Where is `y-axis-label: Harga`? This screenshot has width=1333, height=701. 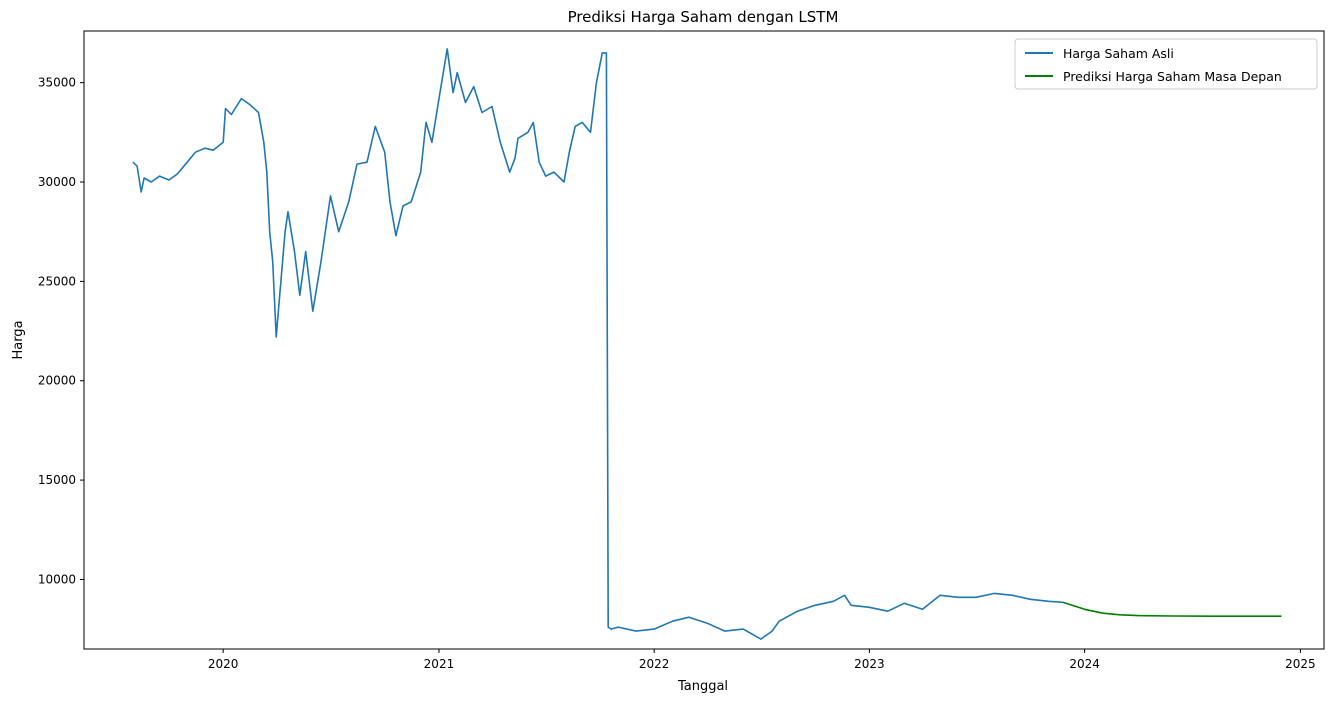 y-axis-label: Harga is located at coordinates (18, 339).